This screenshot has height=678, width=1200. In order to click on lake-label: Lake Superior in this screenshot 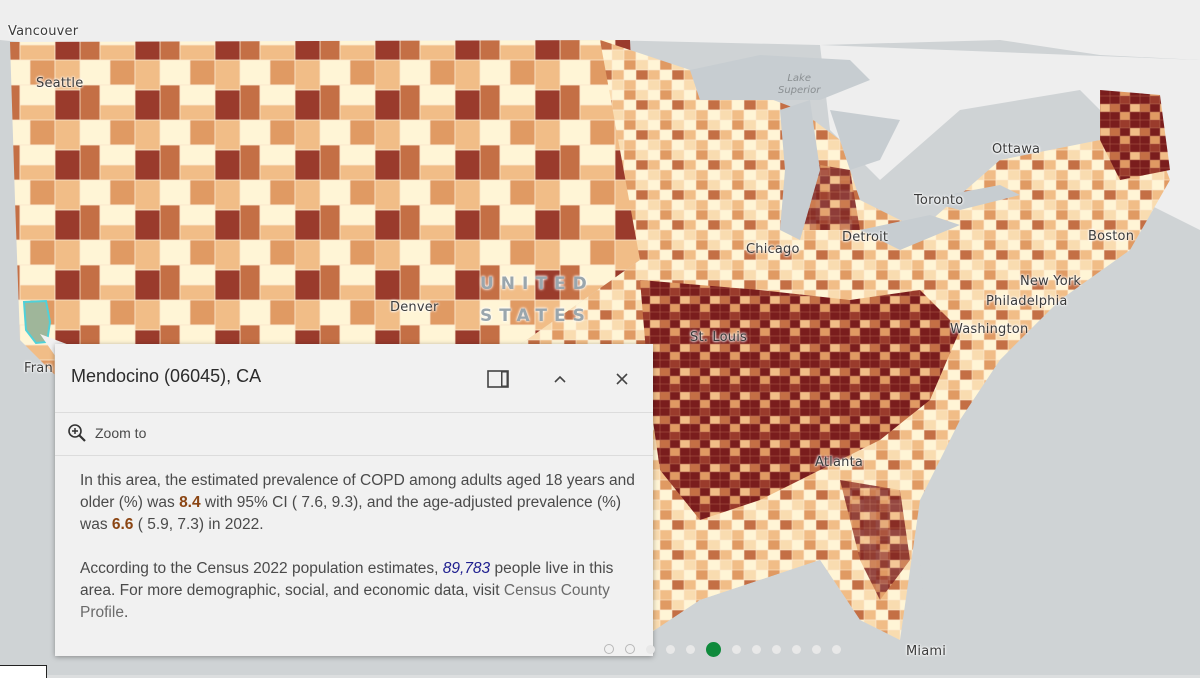, I will do `click(799, 85)`.